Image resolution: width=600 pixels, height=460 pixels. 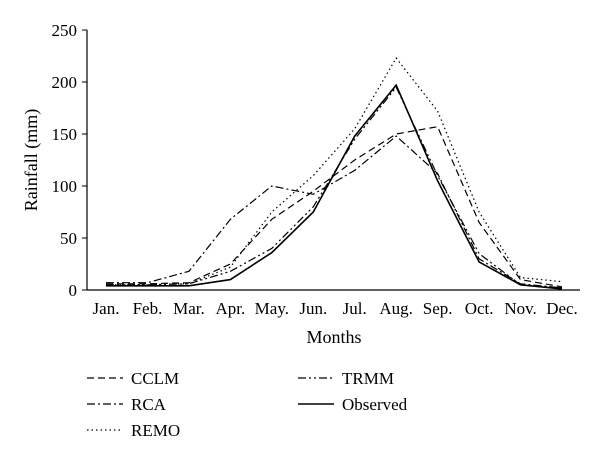 I want to click on y-ticks: 0 50 100 150 200 250, so click(x=69, y=160).